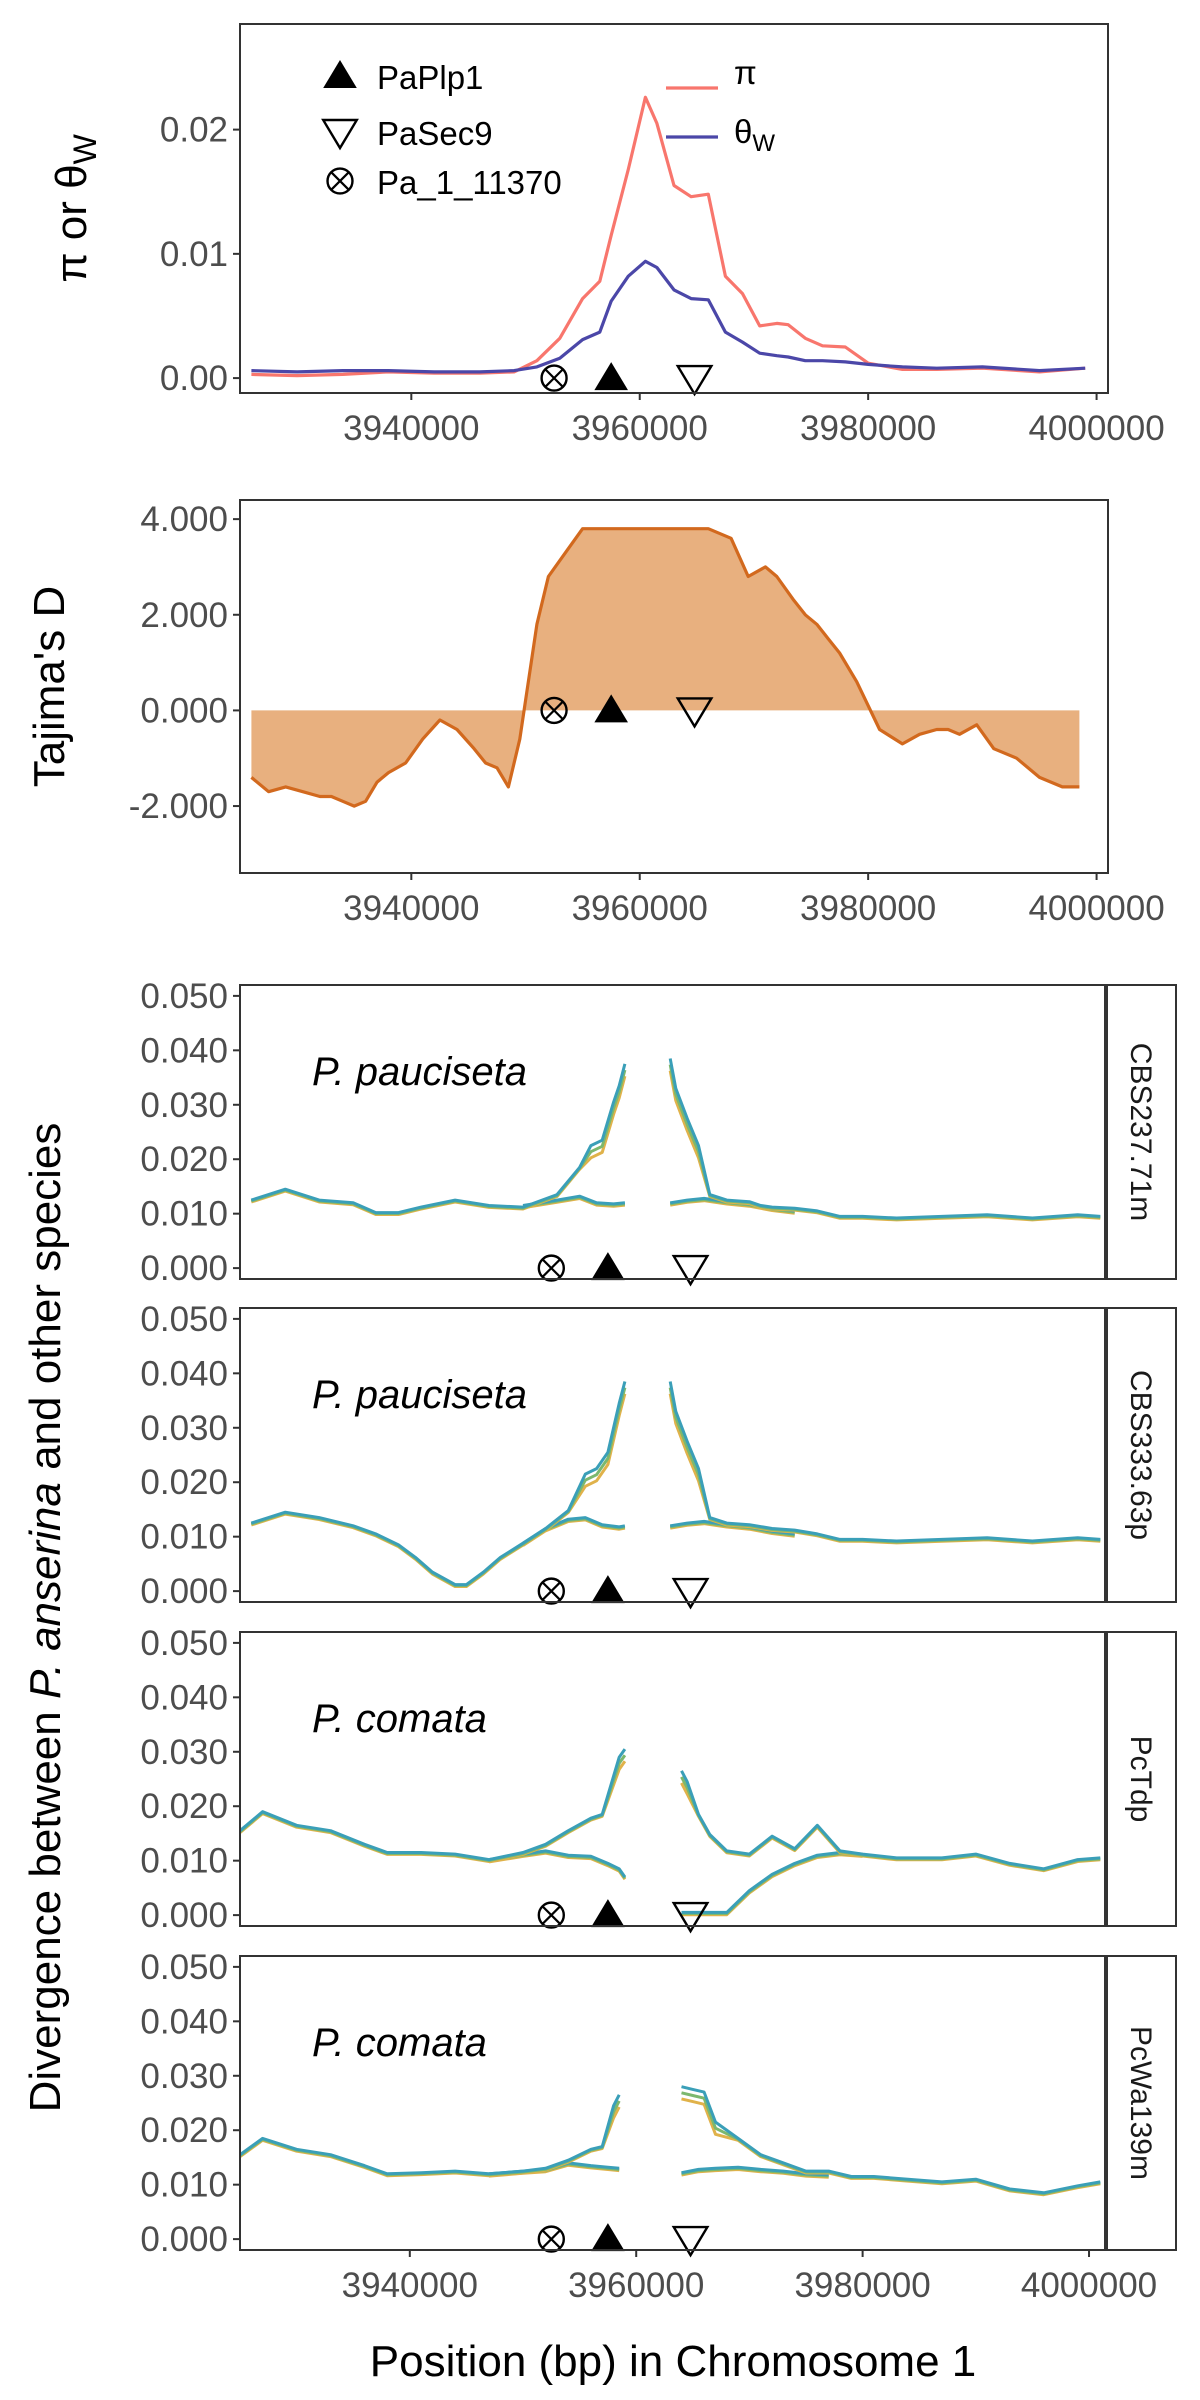 The height and width of the screenshot is (2400, 1200). Describe the element at coordinates (184, 519) in the screenshot. I see `y-tick-label: 4.000` at that location.